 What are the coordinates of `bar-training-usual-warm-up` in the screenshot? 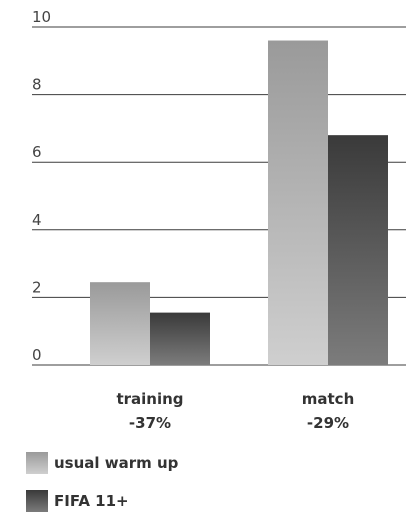 It's located at (120, 323).